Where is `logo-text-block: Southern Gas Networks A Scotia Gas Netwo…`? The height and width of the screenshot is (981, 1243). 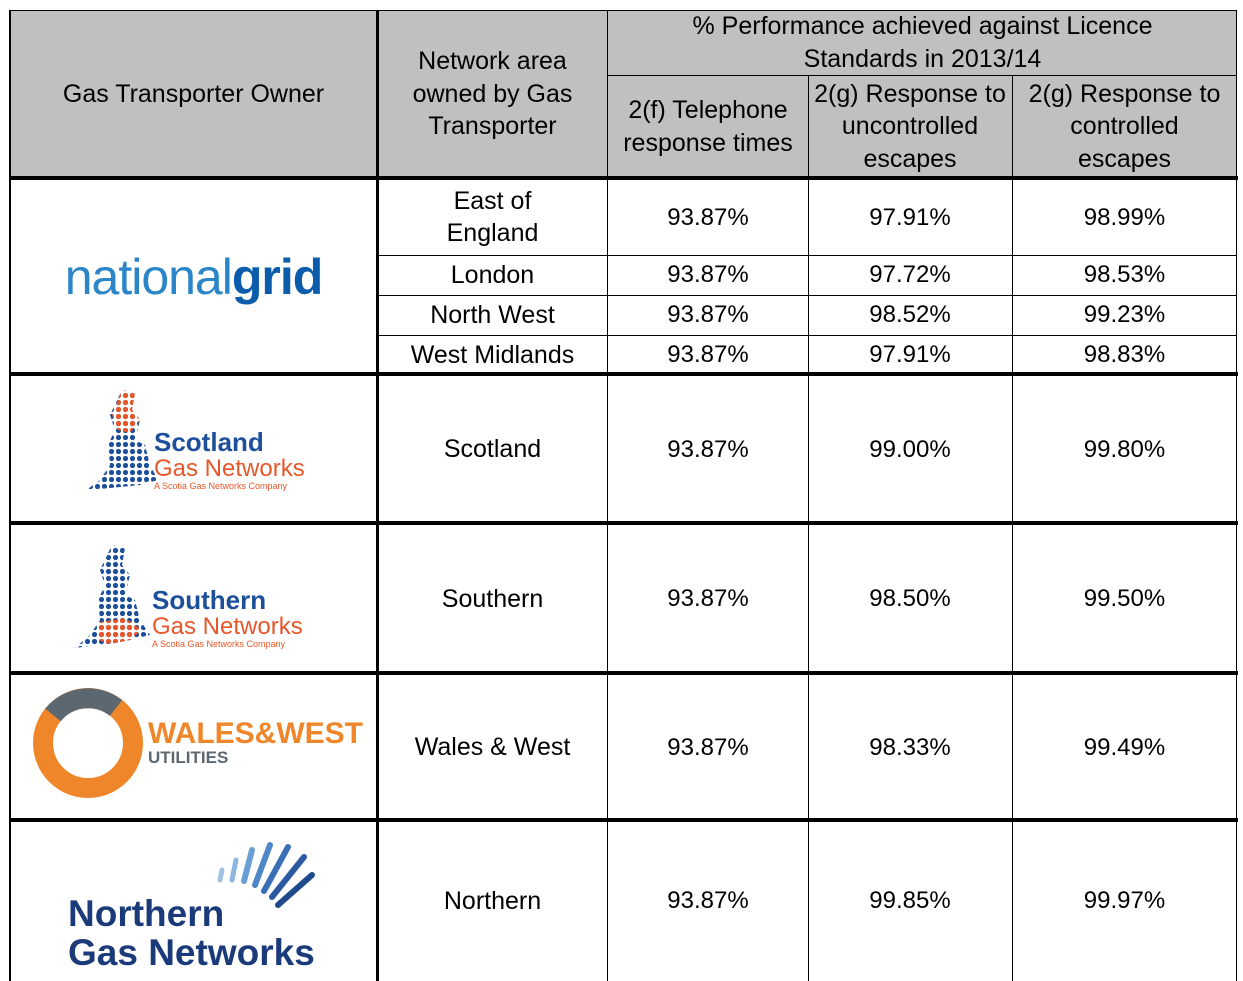 logo-text-block: Southern Gas Networks A Scotia Gas Netwo… is located at coordinates (227, 617).